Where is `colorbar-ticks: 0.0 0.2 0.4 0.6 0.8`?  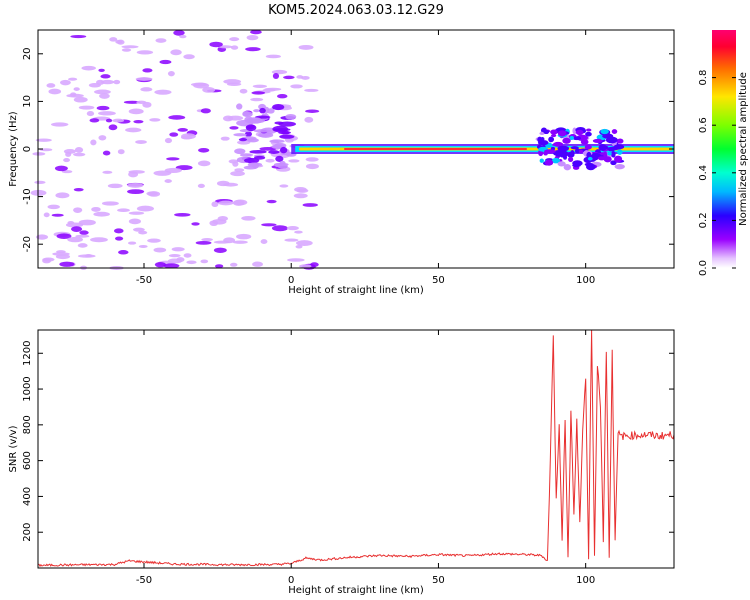 colorbar-ticks: 0.0 0.2 0.4 0.6 0.8 is located at coordinates (717, 173).